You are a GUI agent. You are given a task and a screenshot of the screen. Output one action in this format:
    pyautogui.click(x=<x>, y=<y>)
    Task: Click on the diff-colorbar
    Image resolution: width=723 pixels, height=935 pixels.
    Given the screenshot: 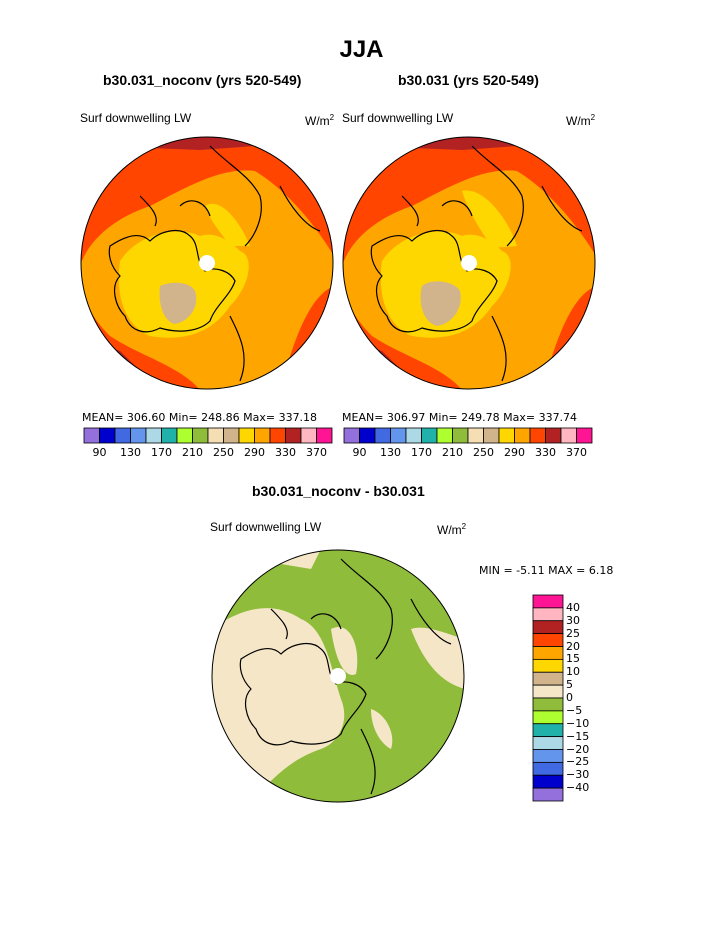 What is the action you would take?
    pyautogui.click(x=548, y=698)
    